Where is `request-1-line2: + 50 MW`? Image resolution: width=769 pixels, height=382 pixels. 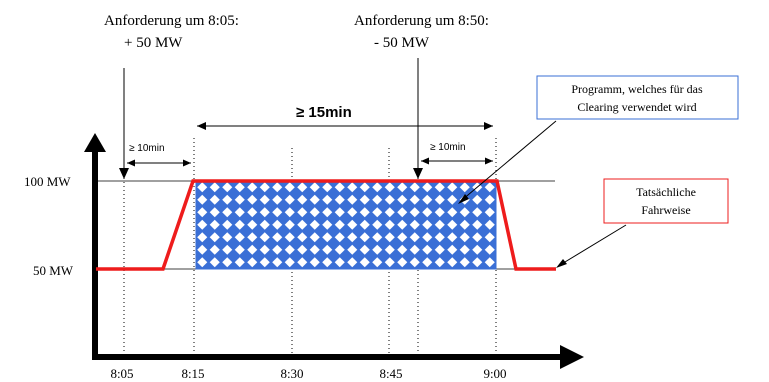
request-1-line2: + 50 MW is located at coordinates (153, 43).